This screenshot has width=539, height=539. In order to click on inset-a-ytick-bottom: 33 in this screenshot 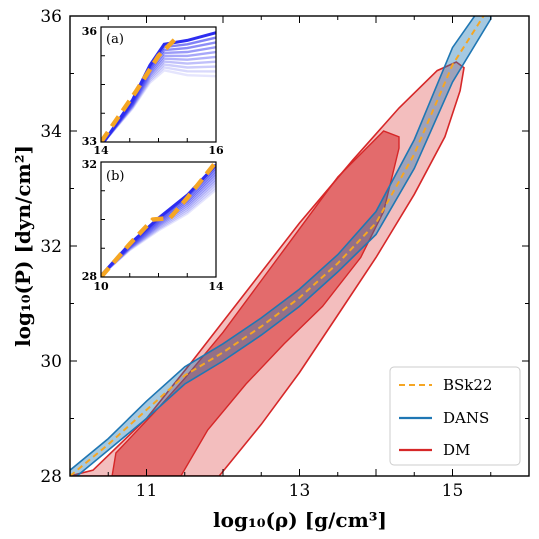, I will do `click(89, 141)`.